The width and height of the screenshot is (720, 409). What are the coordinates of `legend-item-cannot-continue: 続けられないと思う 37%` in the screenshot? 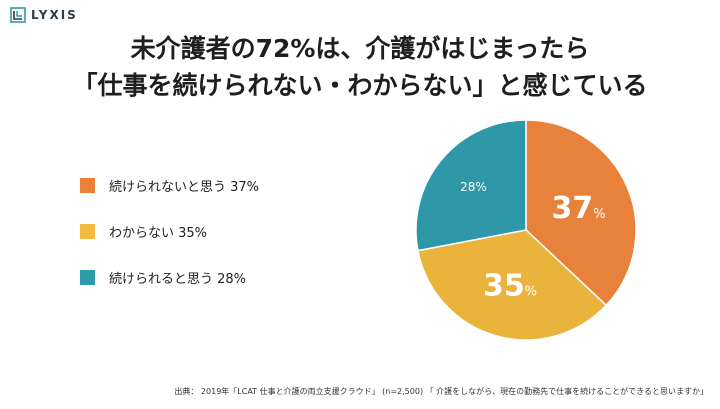 It's located at (170, 185).